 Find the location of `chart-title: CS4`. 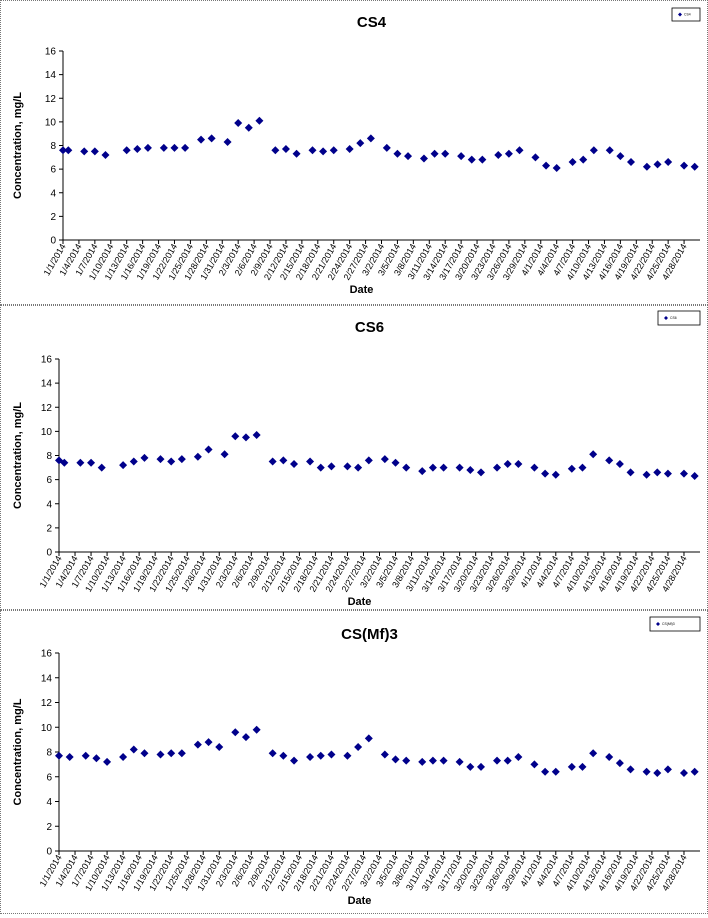

chart-title: CS4 is located at coordinates (372, 22).